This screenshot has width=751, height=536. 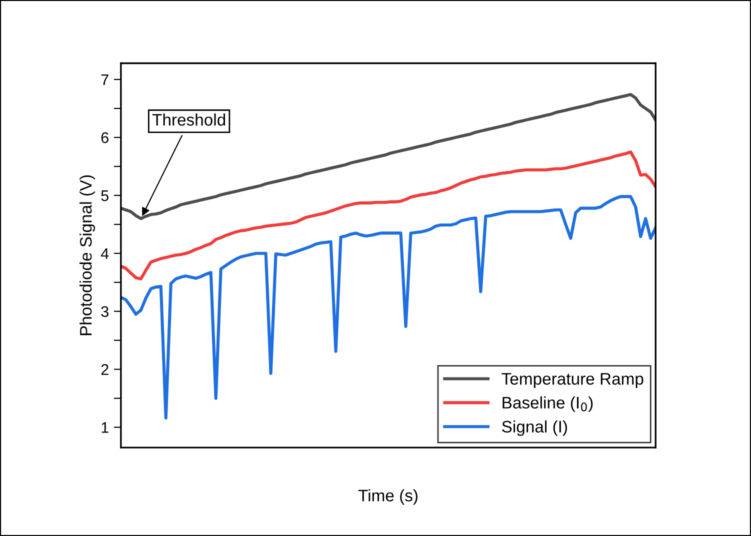 What do you see at coordinates (189, 119) in the screenshot?
I see `annotation: Threshold` at bounding box center [189, 119].